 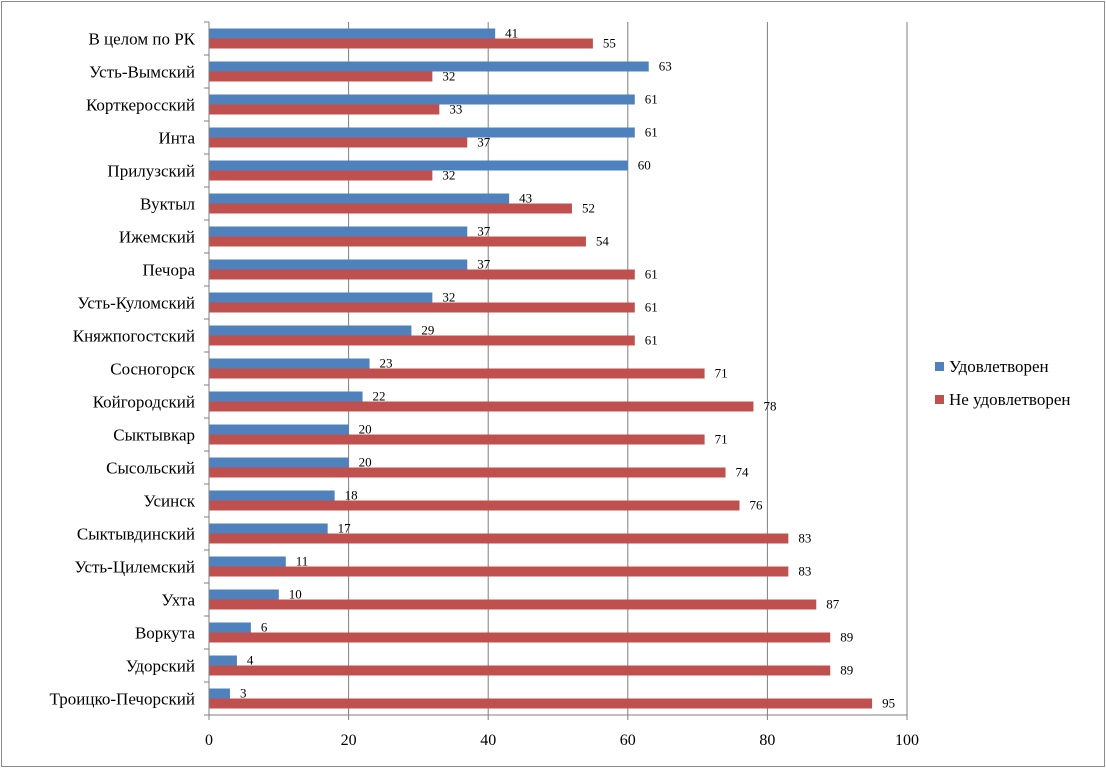 What do you see at coordinates (169, 501) in the screenshot?
I see `category-label: Усинск` at bounding box center [169, 501].